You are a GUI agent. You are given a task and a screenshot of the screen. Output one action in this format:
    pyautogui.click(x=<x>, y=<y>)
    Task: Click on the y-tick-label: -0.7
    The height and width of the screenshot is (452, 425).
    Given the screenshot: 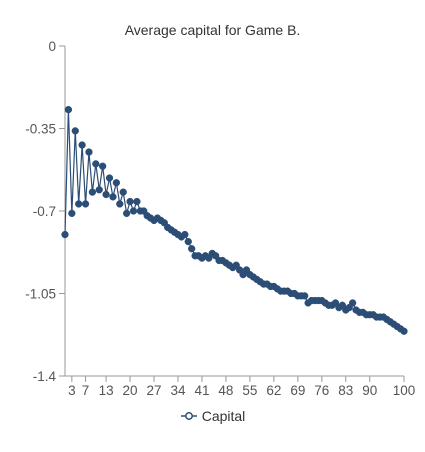 What is the action you would take?
    pyautogui.click(x=44, y=211)
    